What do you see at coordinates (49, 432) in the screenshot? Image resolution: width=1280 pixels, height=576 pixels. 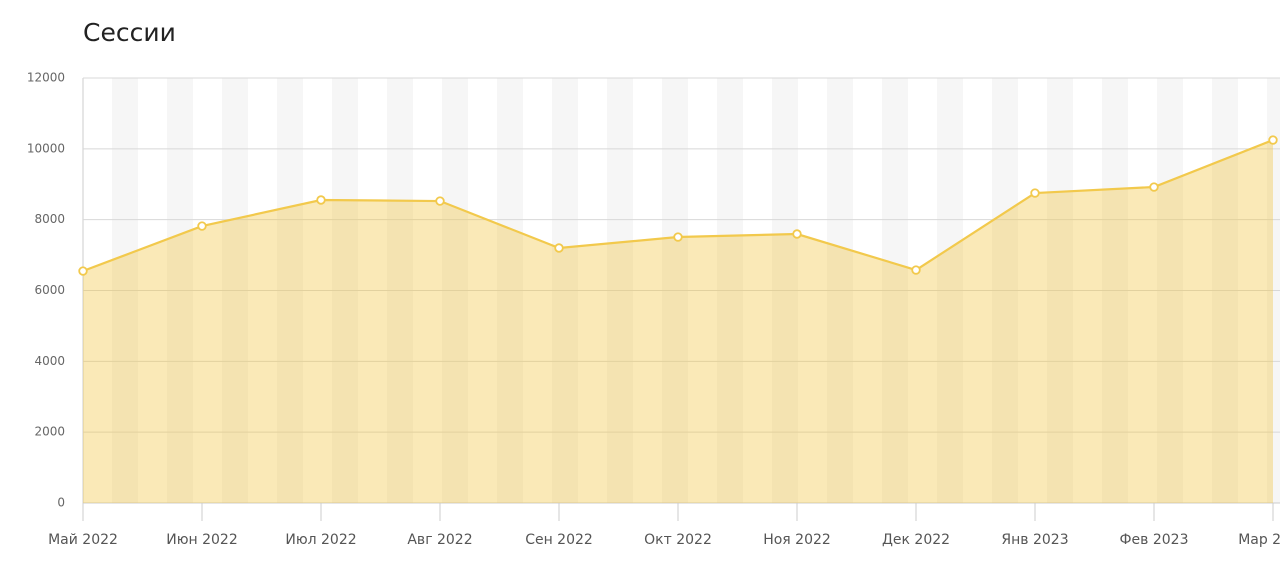 I see `y-tick-label: 2000` at bounding box center [49, 432].